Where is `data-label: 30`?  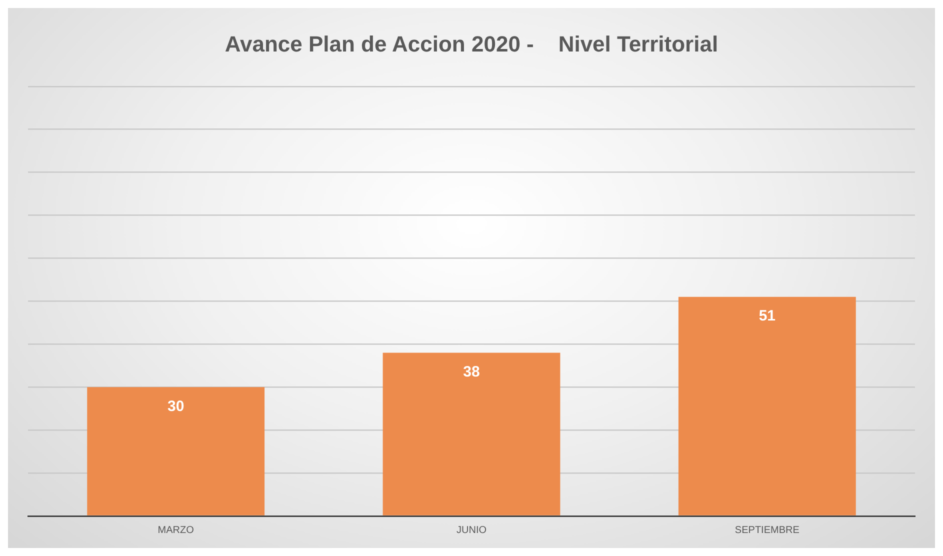
data-label: 30 is located at coordinates (175, 406).